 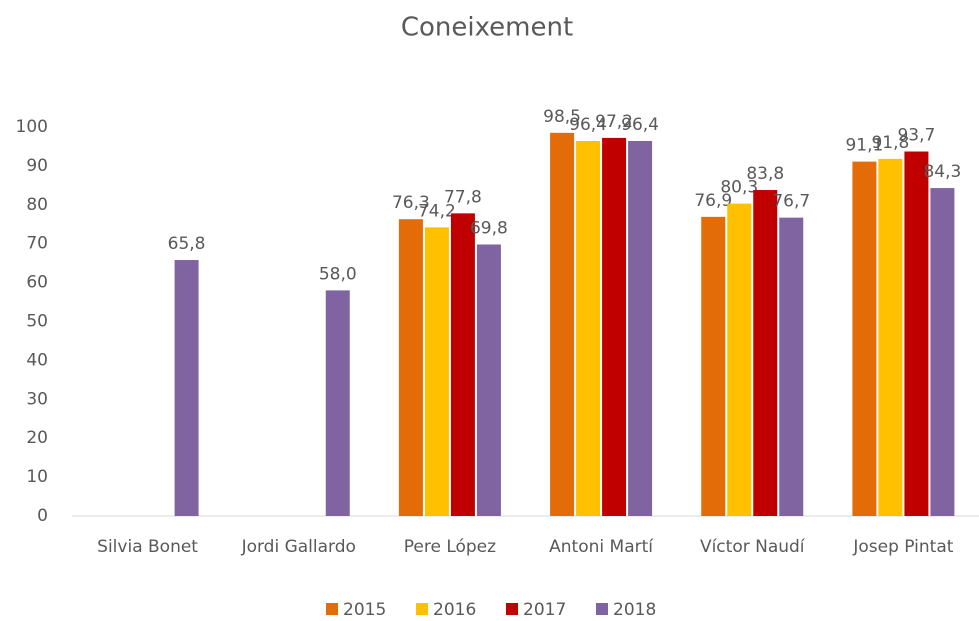 I want to click on legend-label: 2015, so click(x=364, y=610).